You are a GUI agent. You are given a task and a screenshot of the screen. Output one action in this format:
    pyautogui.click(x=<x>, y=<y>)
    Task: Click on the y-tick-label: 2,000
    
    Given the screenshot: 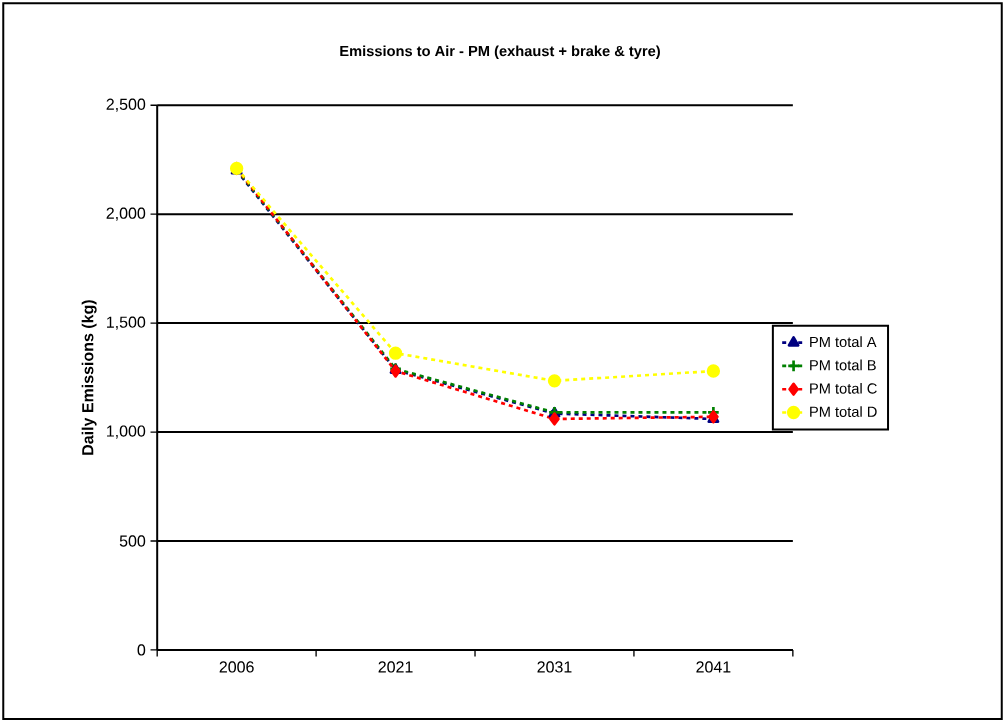 What is the action you would take?
    pyautogui.click(x=126, y=214)
    